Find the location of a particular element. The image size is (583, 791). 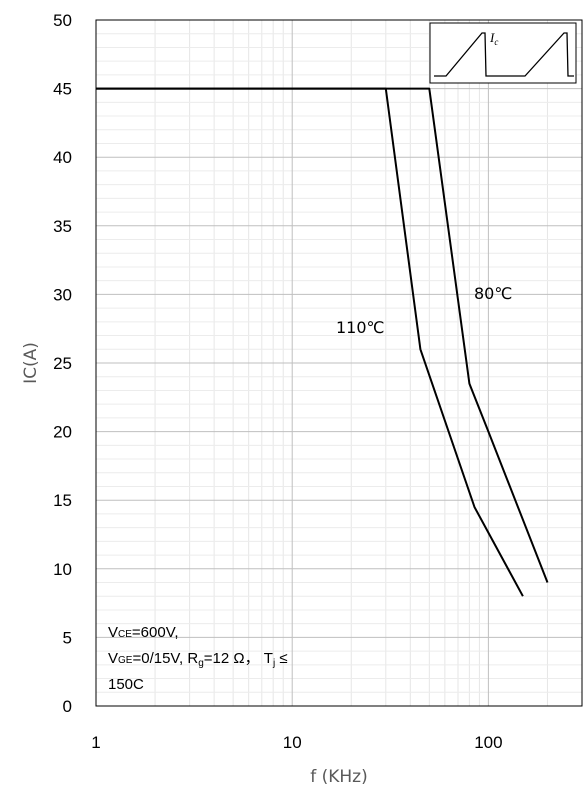

test-conditions: VCE=600V, VGE=0/15V, Rg=12 Ω， Tj ≤ 150C is located at coordinates (198, 658).